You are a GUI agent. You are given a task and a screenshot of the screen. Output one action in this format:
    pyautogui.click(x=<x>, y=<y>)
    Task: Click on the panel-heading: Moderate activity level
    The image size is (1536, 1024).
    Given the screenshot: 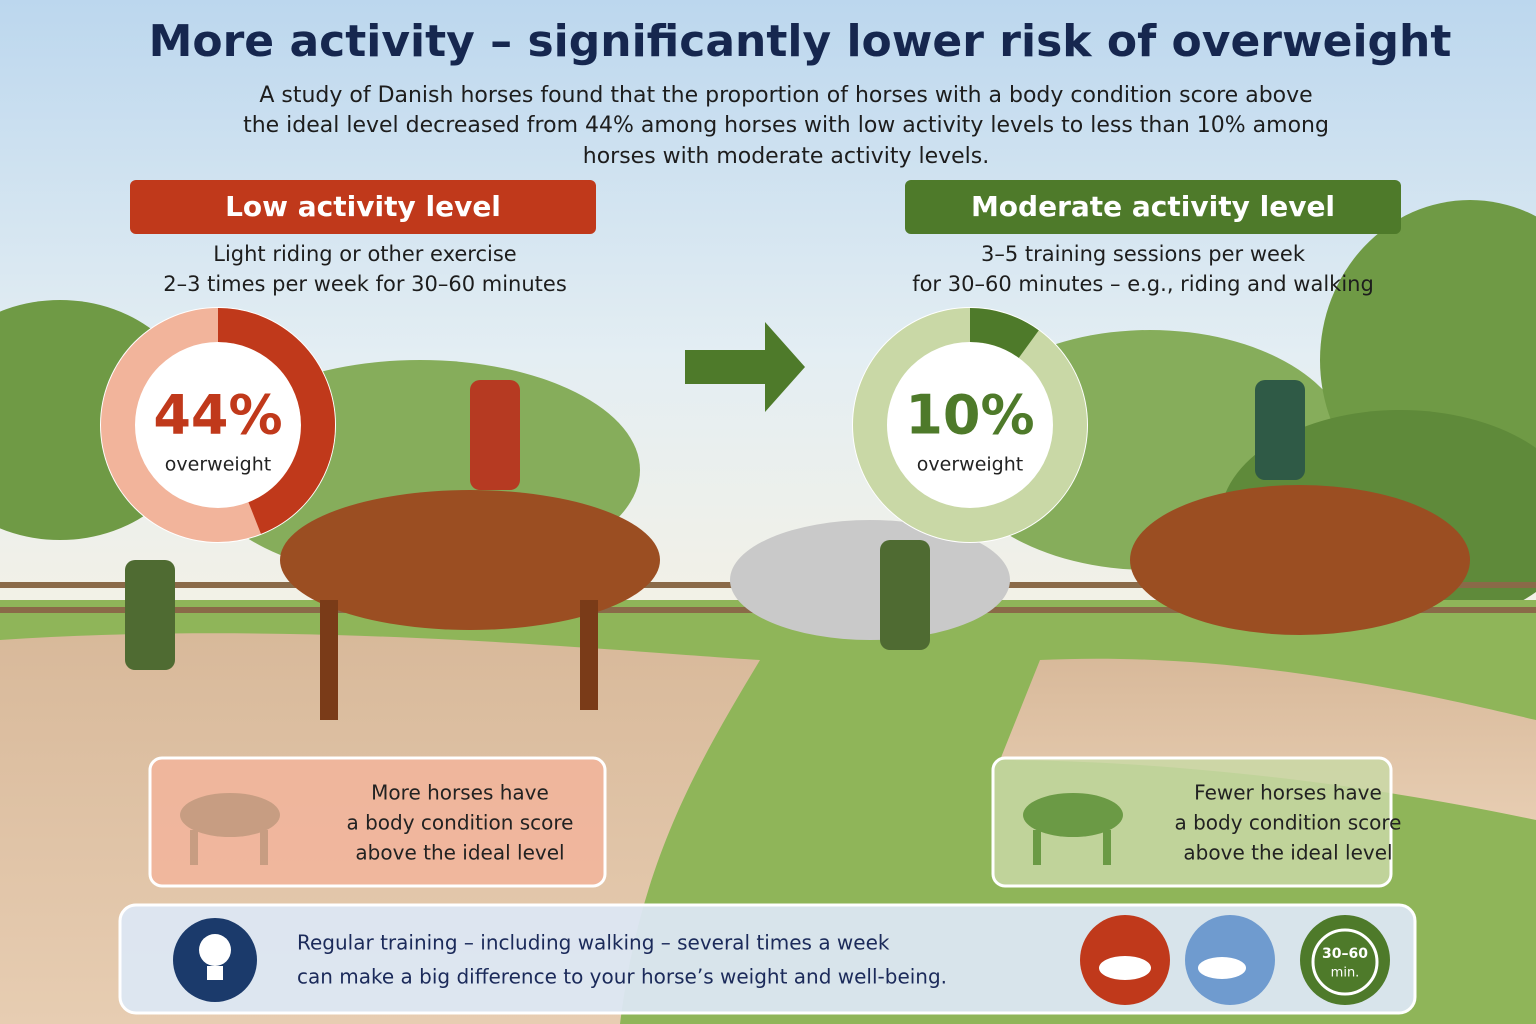 What is the action you would take?
    pyautogui.click(x=1153, y=206)
    